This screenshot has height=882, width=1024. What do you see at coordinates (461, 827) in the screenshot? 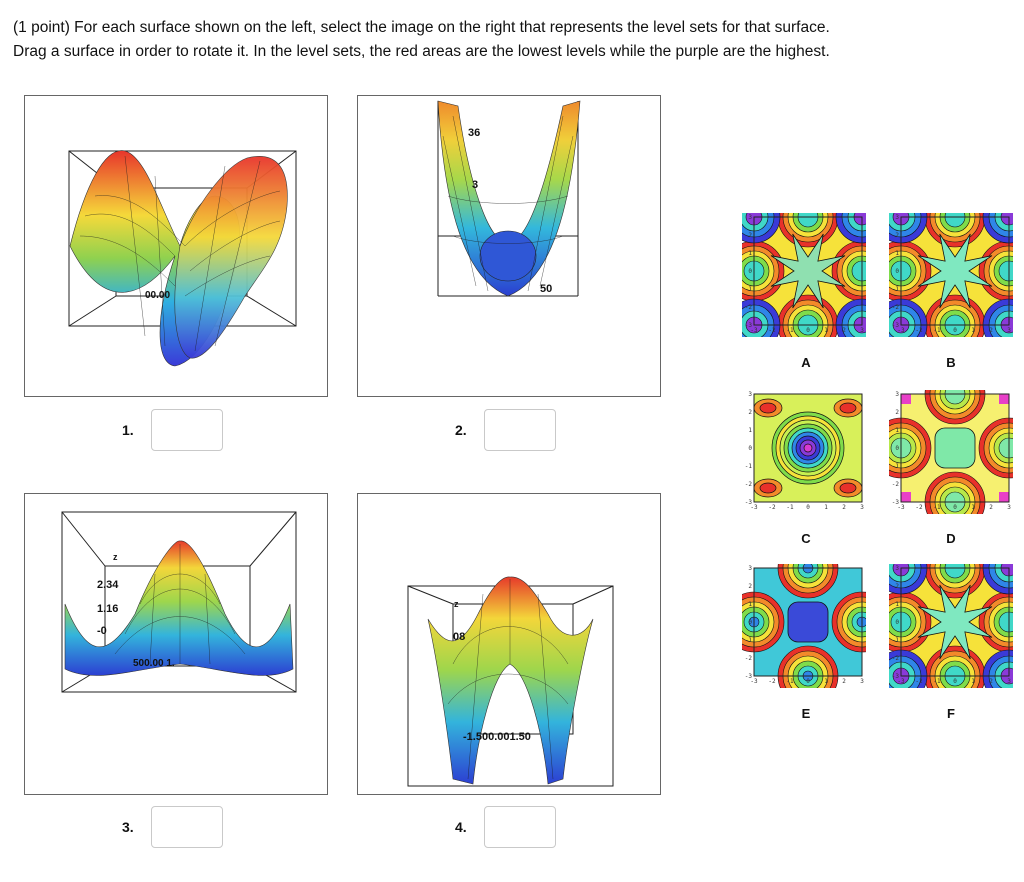
I see `answer-label-4: 4.` at bounding box center [461, 827].